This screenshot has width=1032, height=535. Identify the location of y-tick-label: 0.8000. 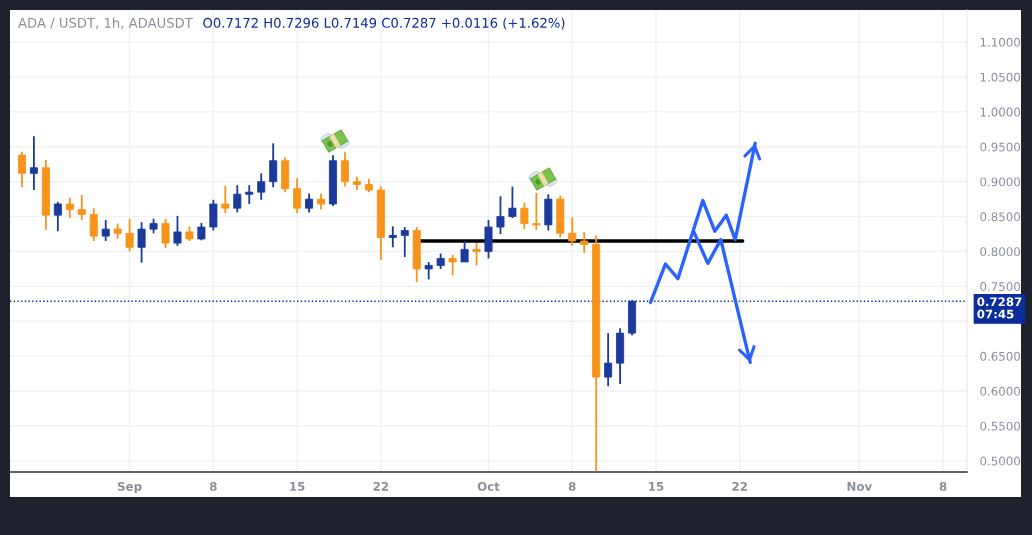
(1000, 252).